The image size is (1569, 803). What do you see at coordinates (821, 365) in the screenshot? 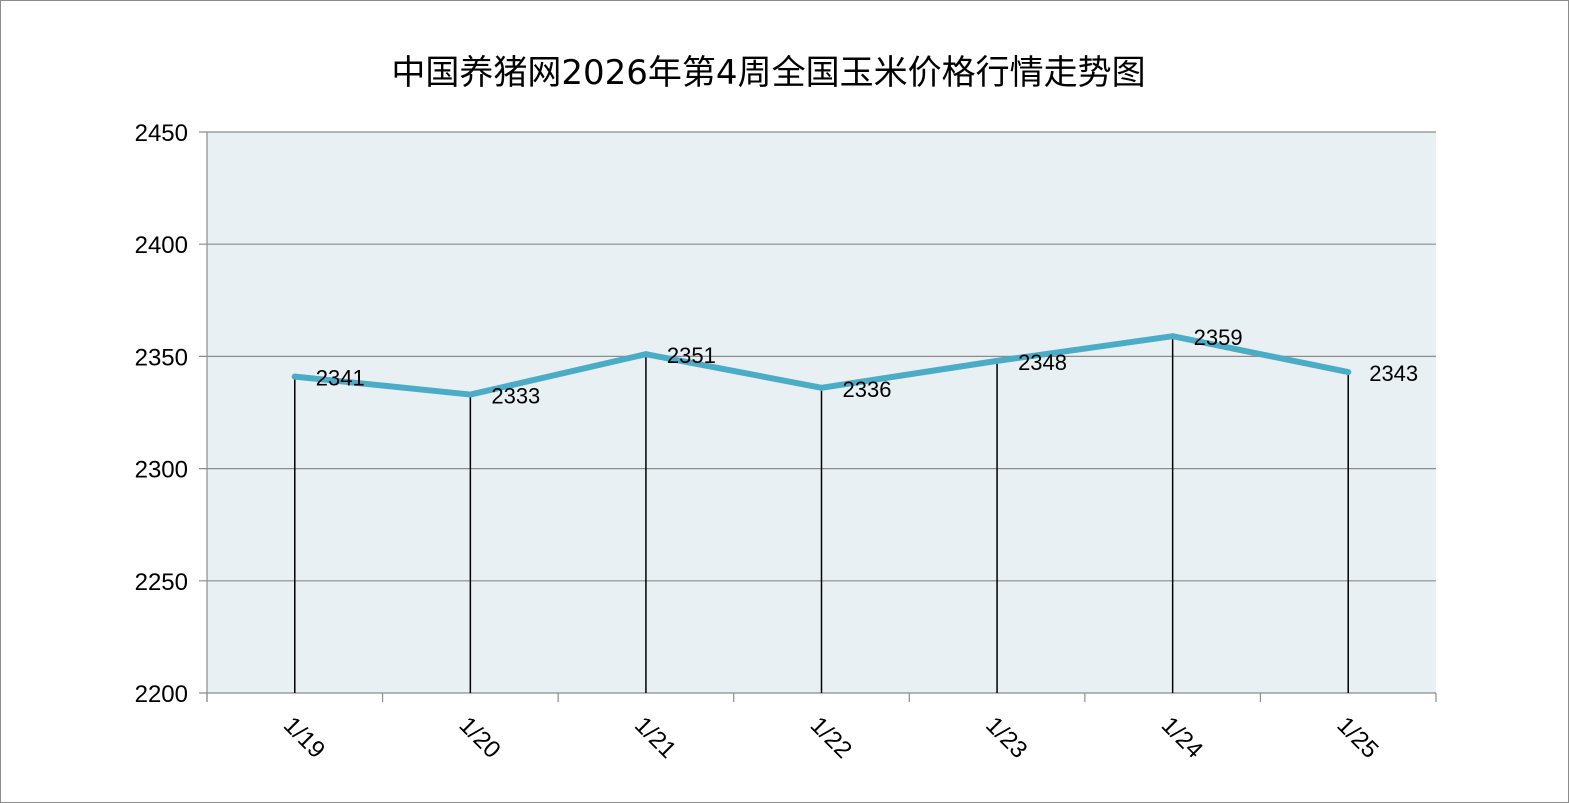
I see `series-group` at bounding box center [821, 365].